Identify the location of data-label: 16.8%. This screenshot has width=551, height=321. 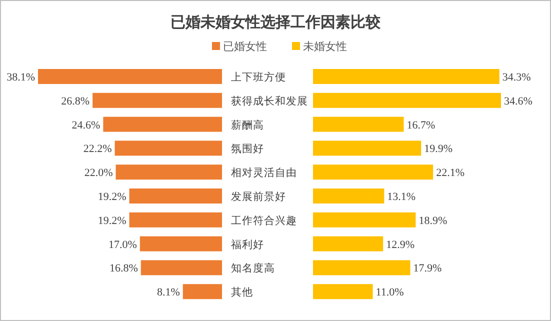
(123, 268).